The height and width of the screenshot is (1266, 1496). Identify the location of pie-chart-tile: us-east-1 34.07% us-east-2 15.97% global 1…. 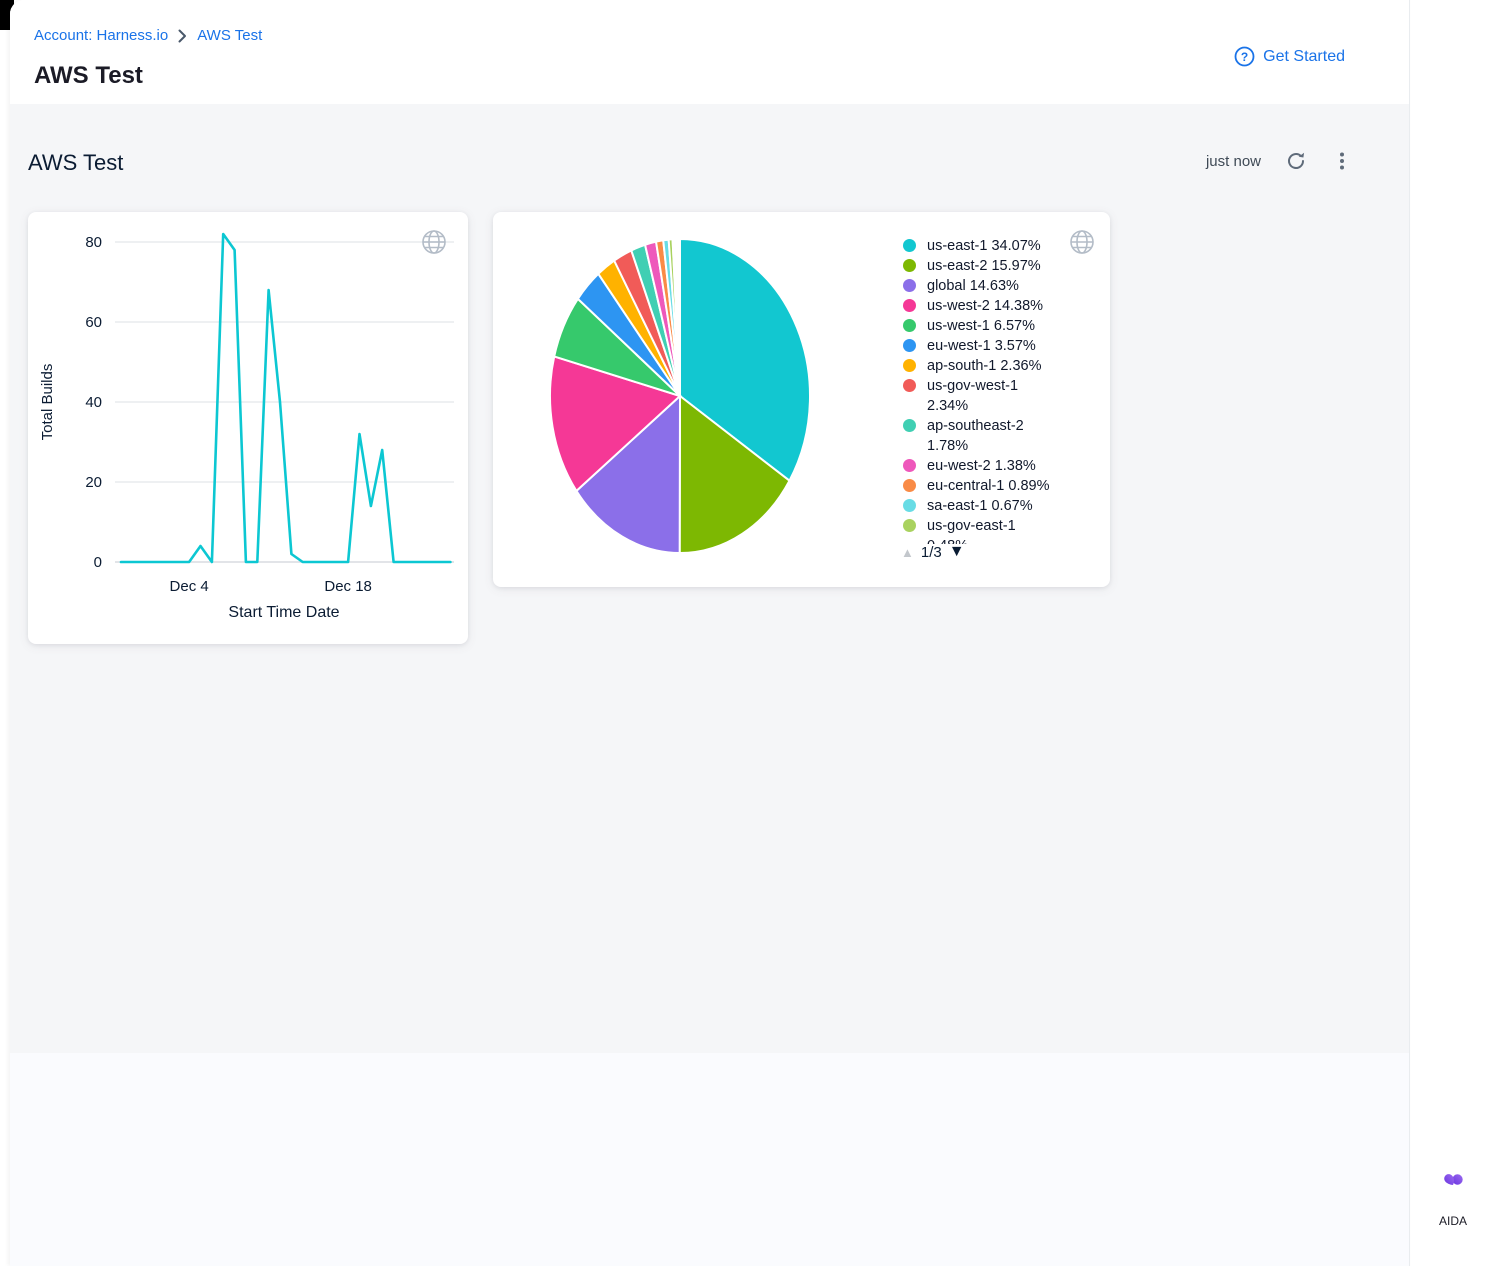
(801, 399).